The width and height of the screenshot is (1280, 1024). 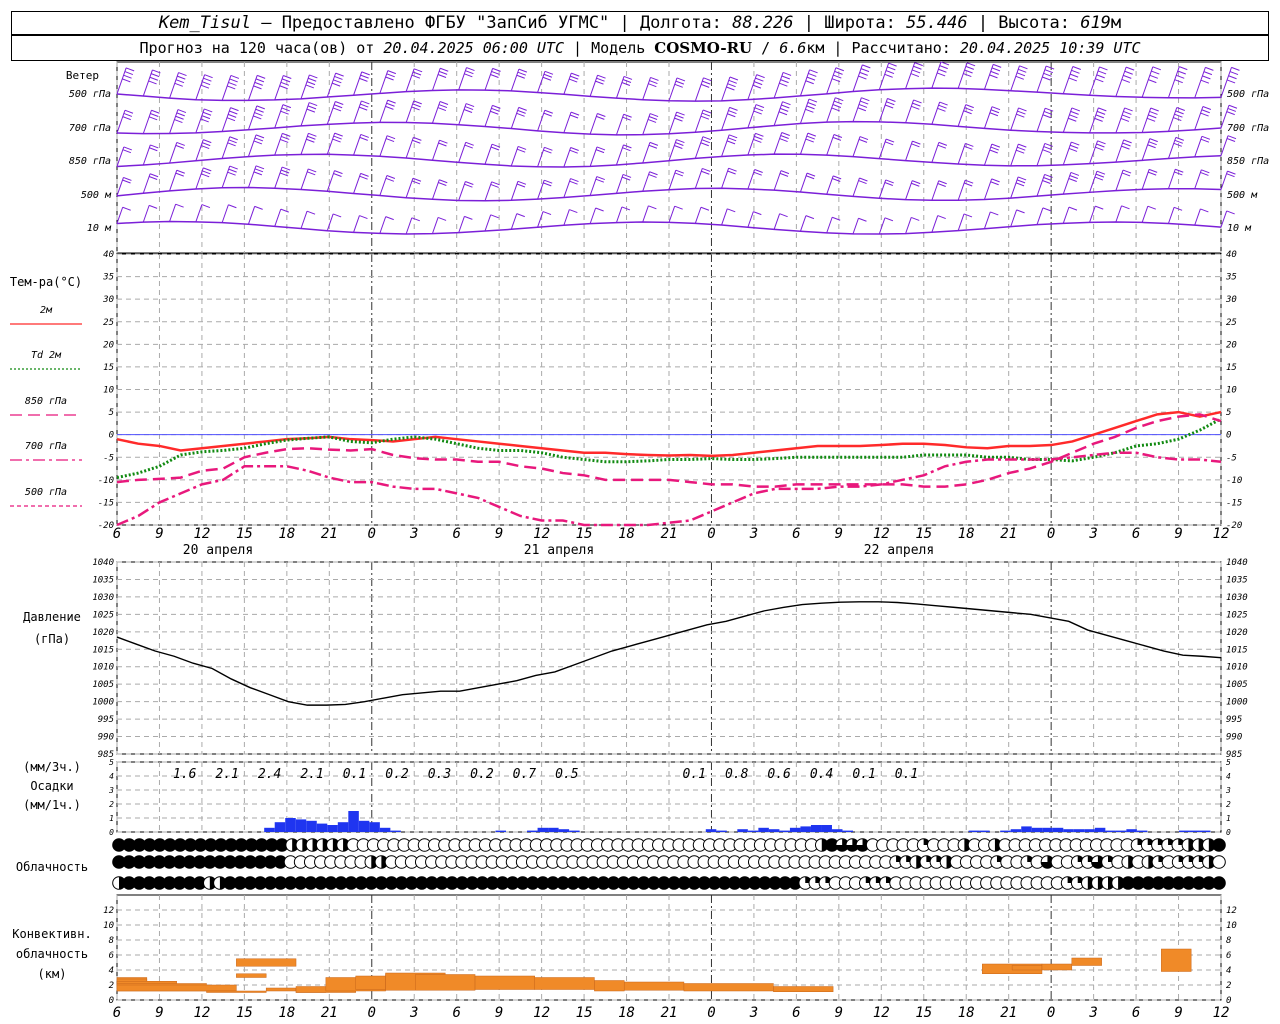 What do you see at coordinates (1237, 615) in the screenshot?
I see `pres-ytick-right: 1025` at bounding box center [1237, 615].